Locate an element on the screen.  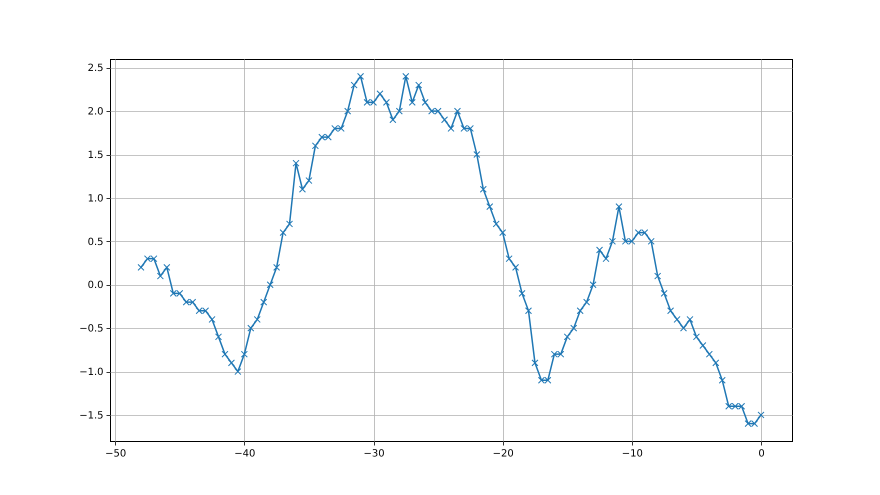
y-tick-label: 2.5 is located at coordinates (96, 68).